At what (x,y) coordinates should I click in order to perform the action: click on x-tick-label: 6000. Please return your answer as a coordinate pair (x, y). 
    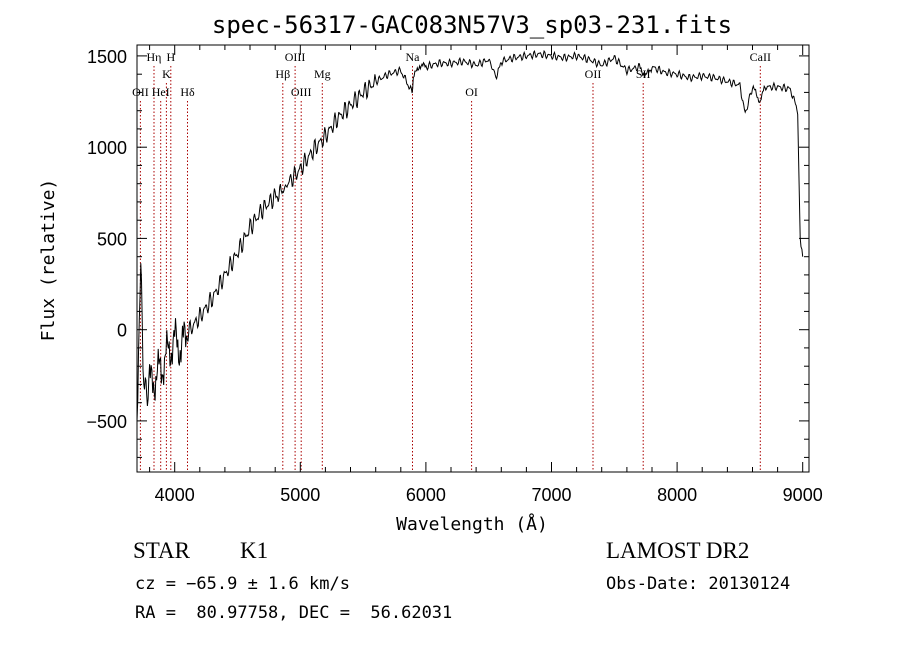
    Looking at the image, I should click on (426, 495).